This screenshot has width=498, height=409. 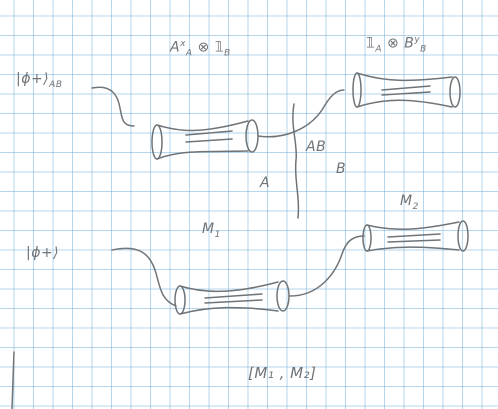 What do you see at coordinates (282, 373) in the screenshot?
I see `commutator-label: [M₁ , M₂]` at bounding box center [282, 373].